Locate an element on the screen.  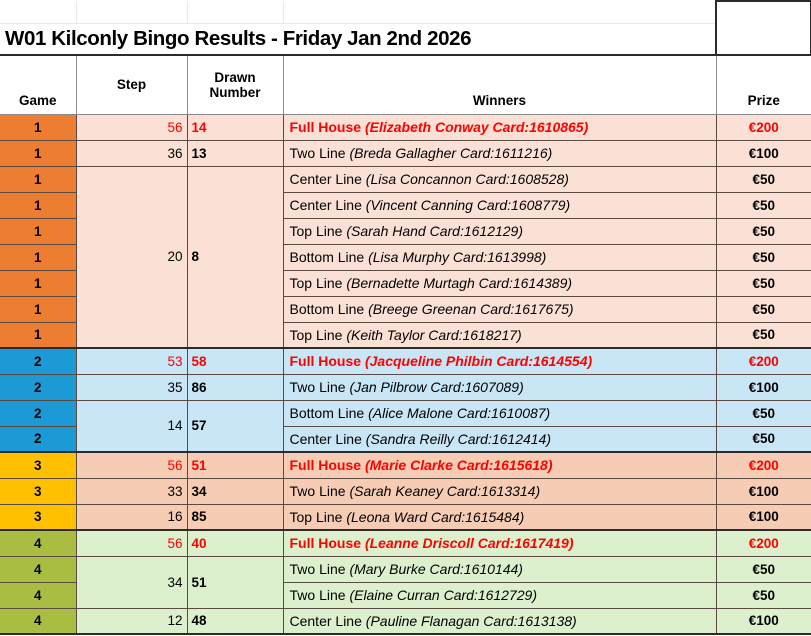
cell-step: 14 is located at coordinates (131, 426).